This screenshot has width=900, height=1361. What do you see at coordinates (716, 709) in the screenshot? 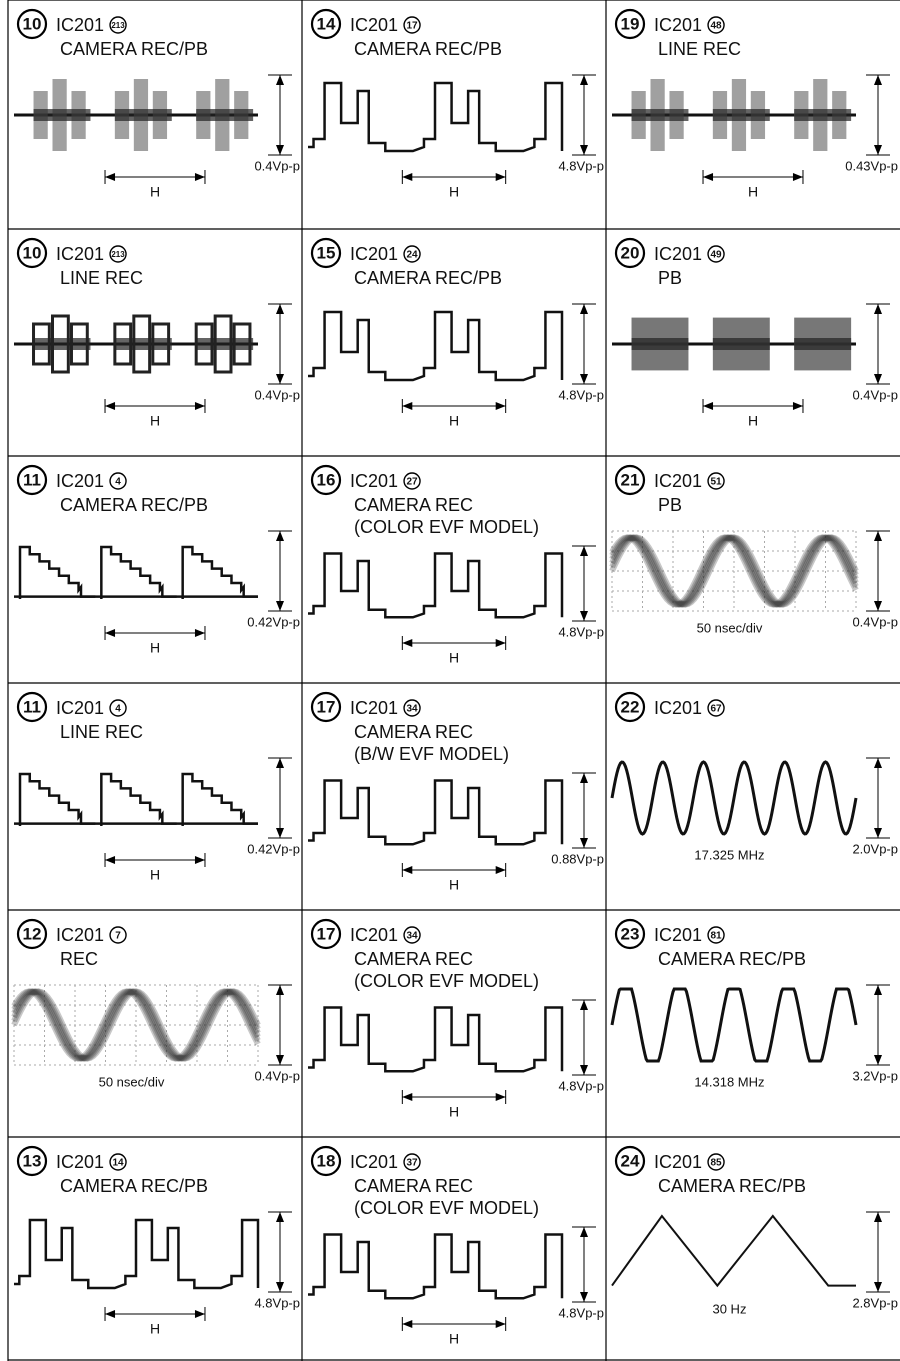
I see `pin-number: 67` at bounding box center [716, 709].